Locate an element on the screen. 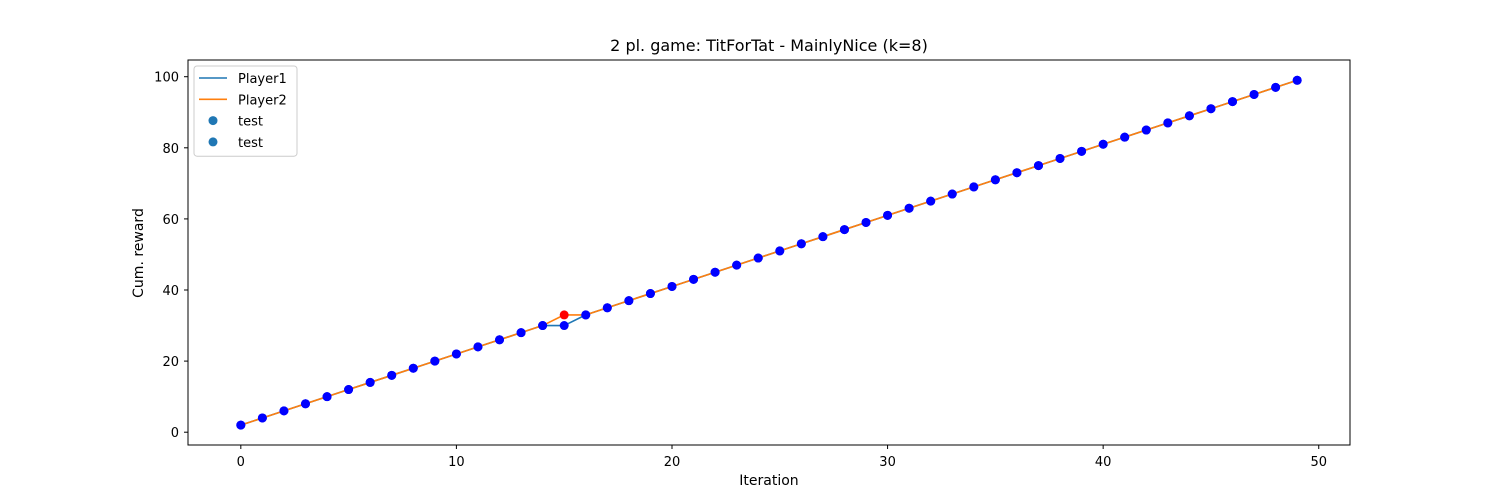 The image size is (1500, 504). x-axis-label: Iteration is located at coordinates (768, 481).